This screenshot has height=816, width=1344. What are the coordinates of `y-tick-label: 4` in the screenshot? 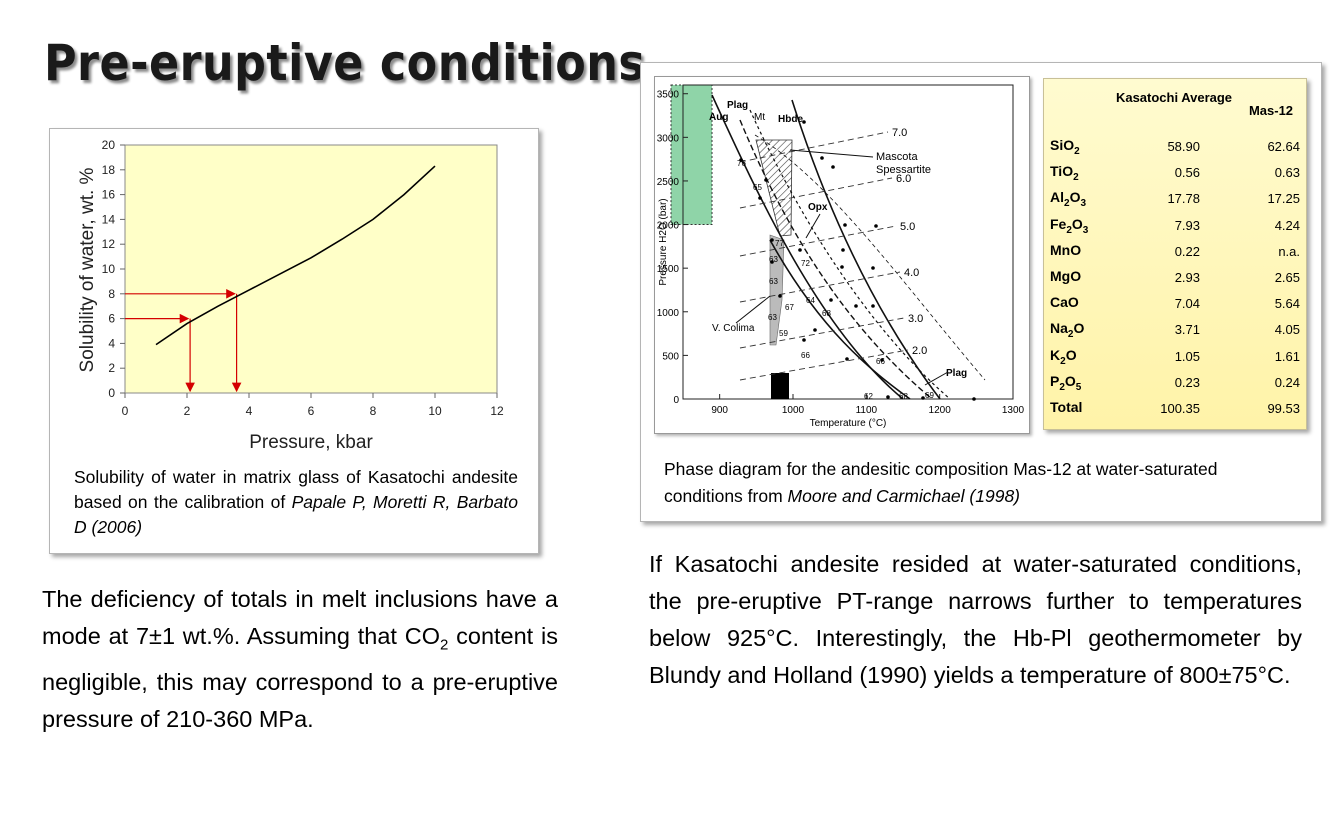 It's located at (111, 343).